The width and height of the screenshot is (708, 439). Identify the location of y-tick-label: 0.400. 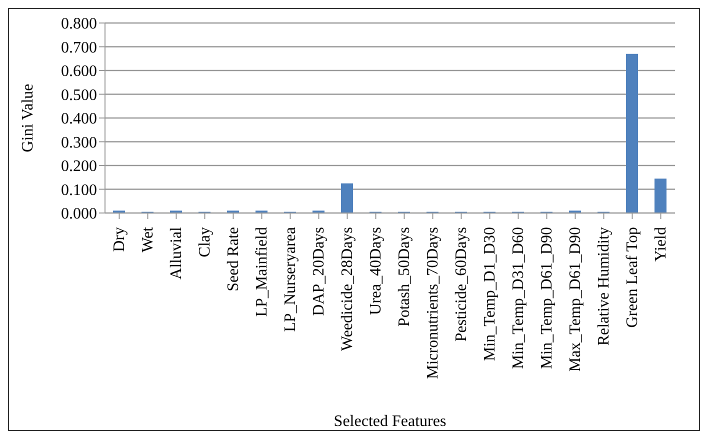
(79, 119).